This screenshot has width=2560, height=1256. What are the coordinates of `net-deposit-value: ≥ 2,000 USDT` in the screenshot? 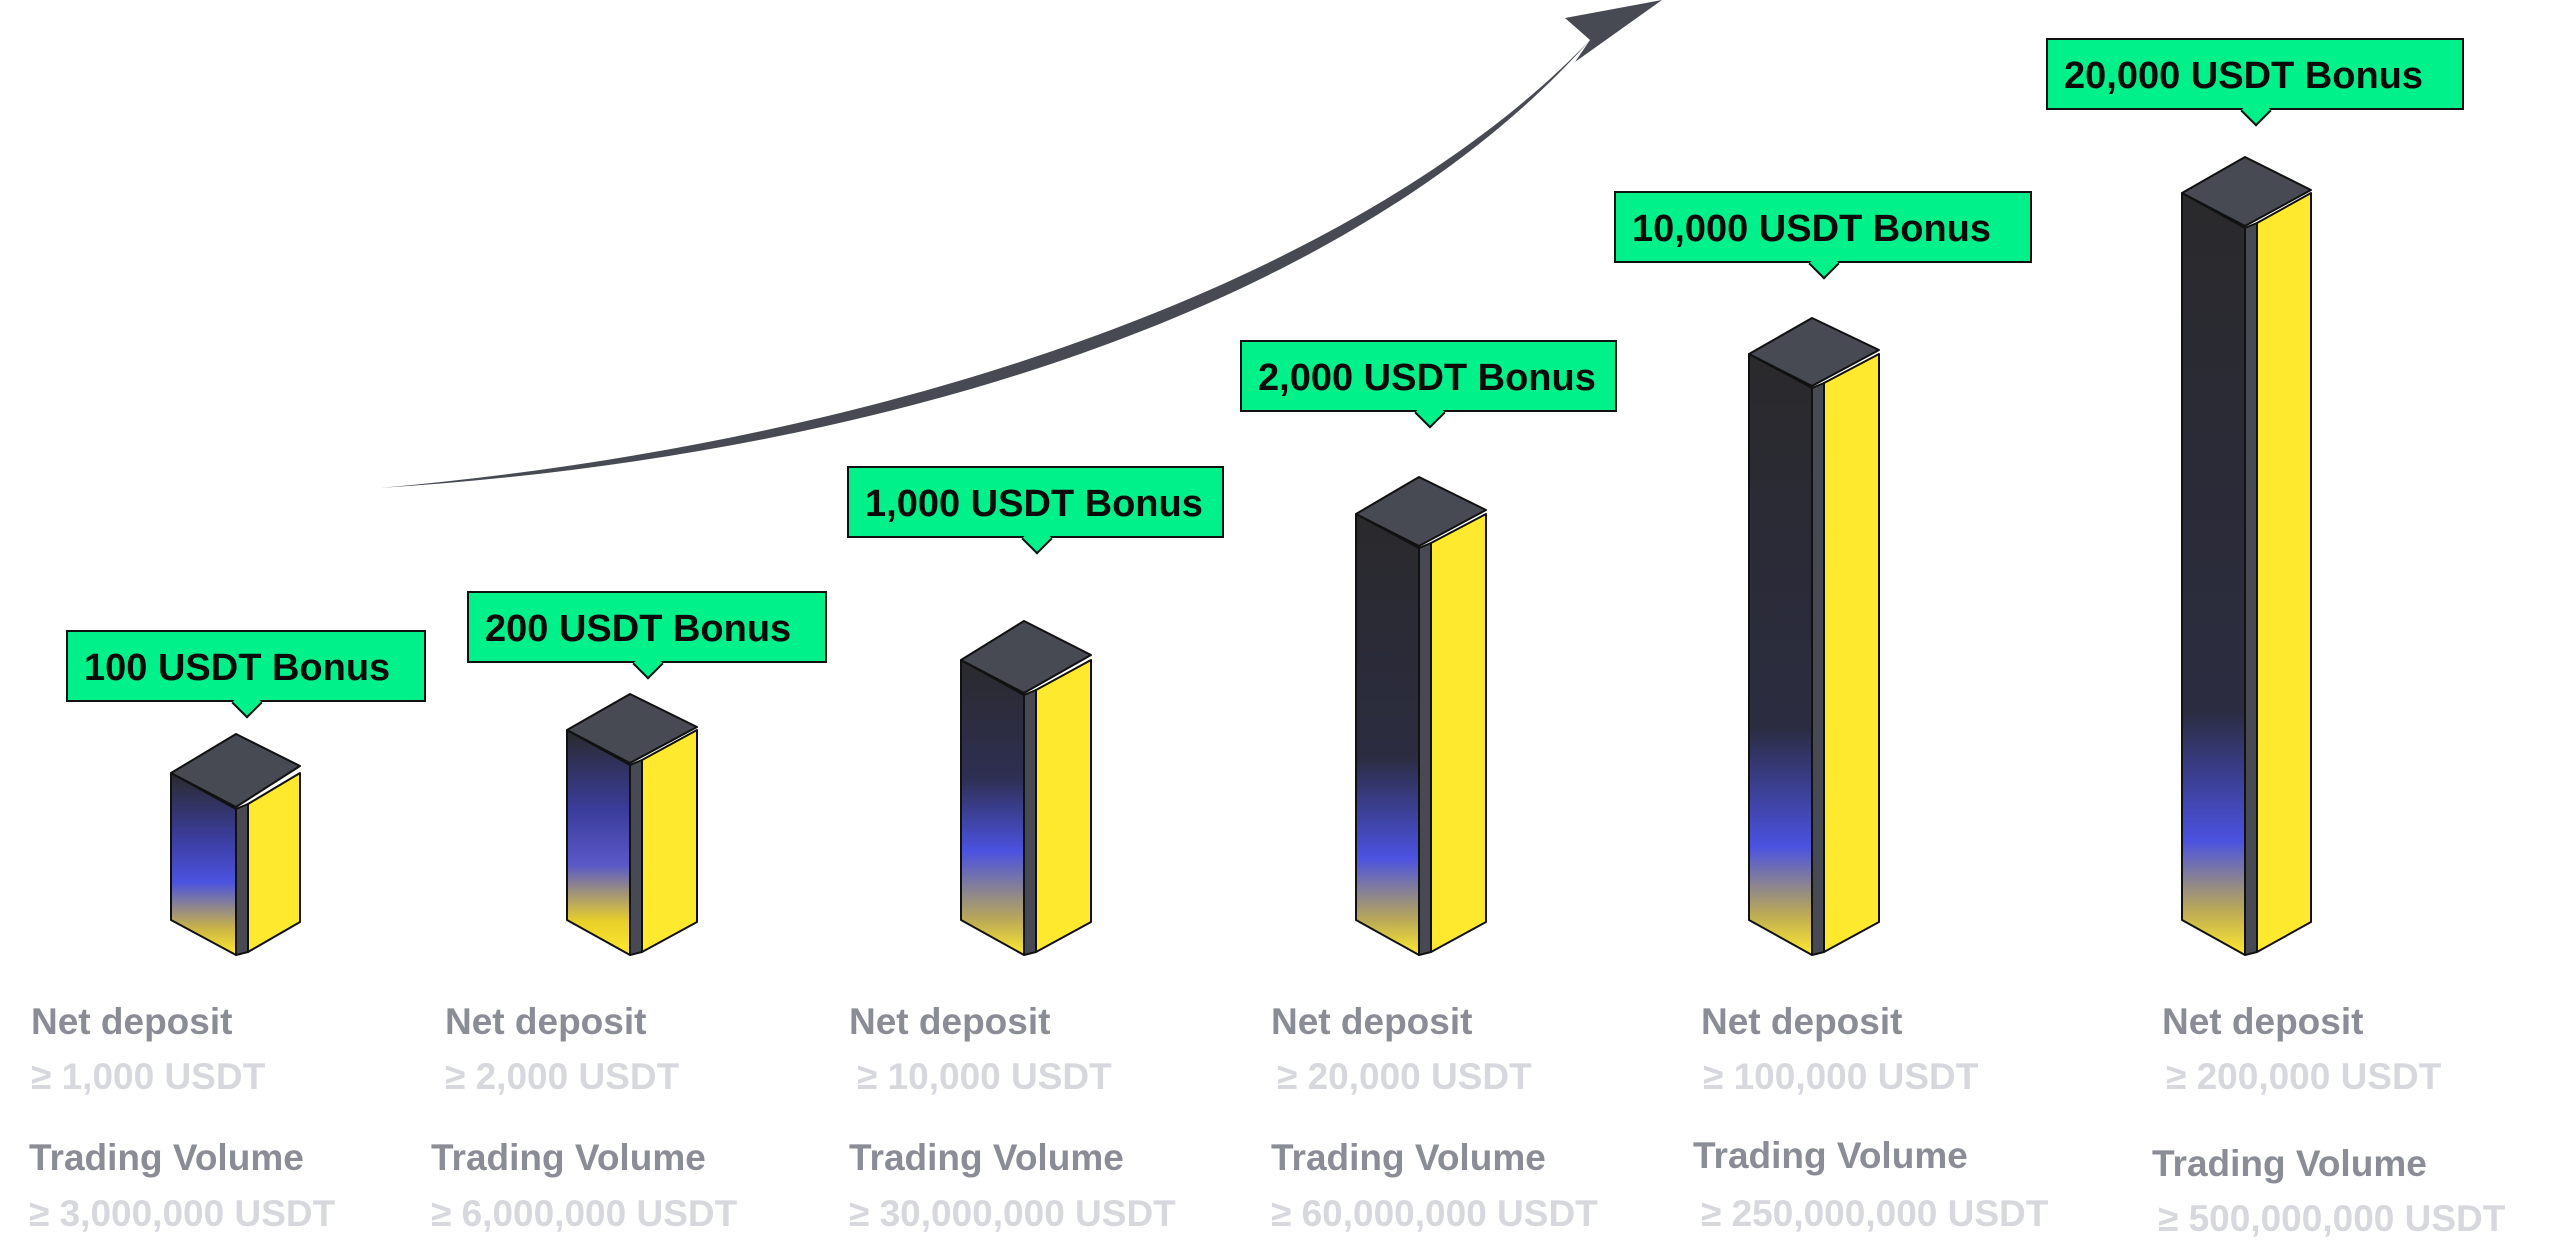 It's located at (562, 1076).